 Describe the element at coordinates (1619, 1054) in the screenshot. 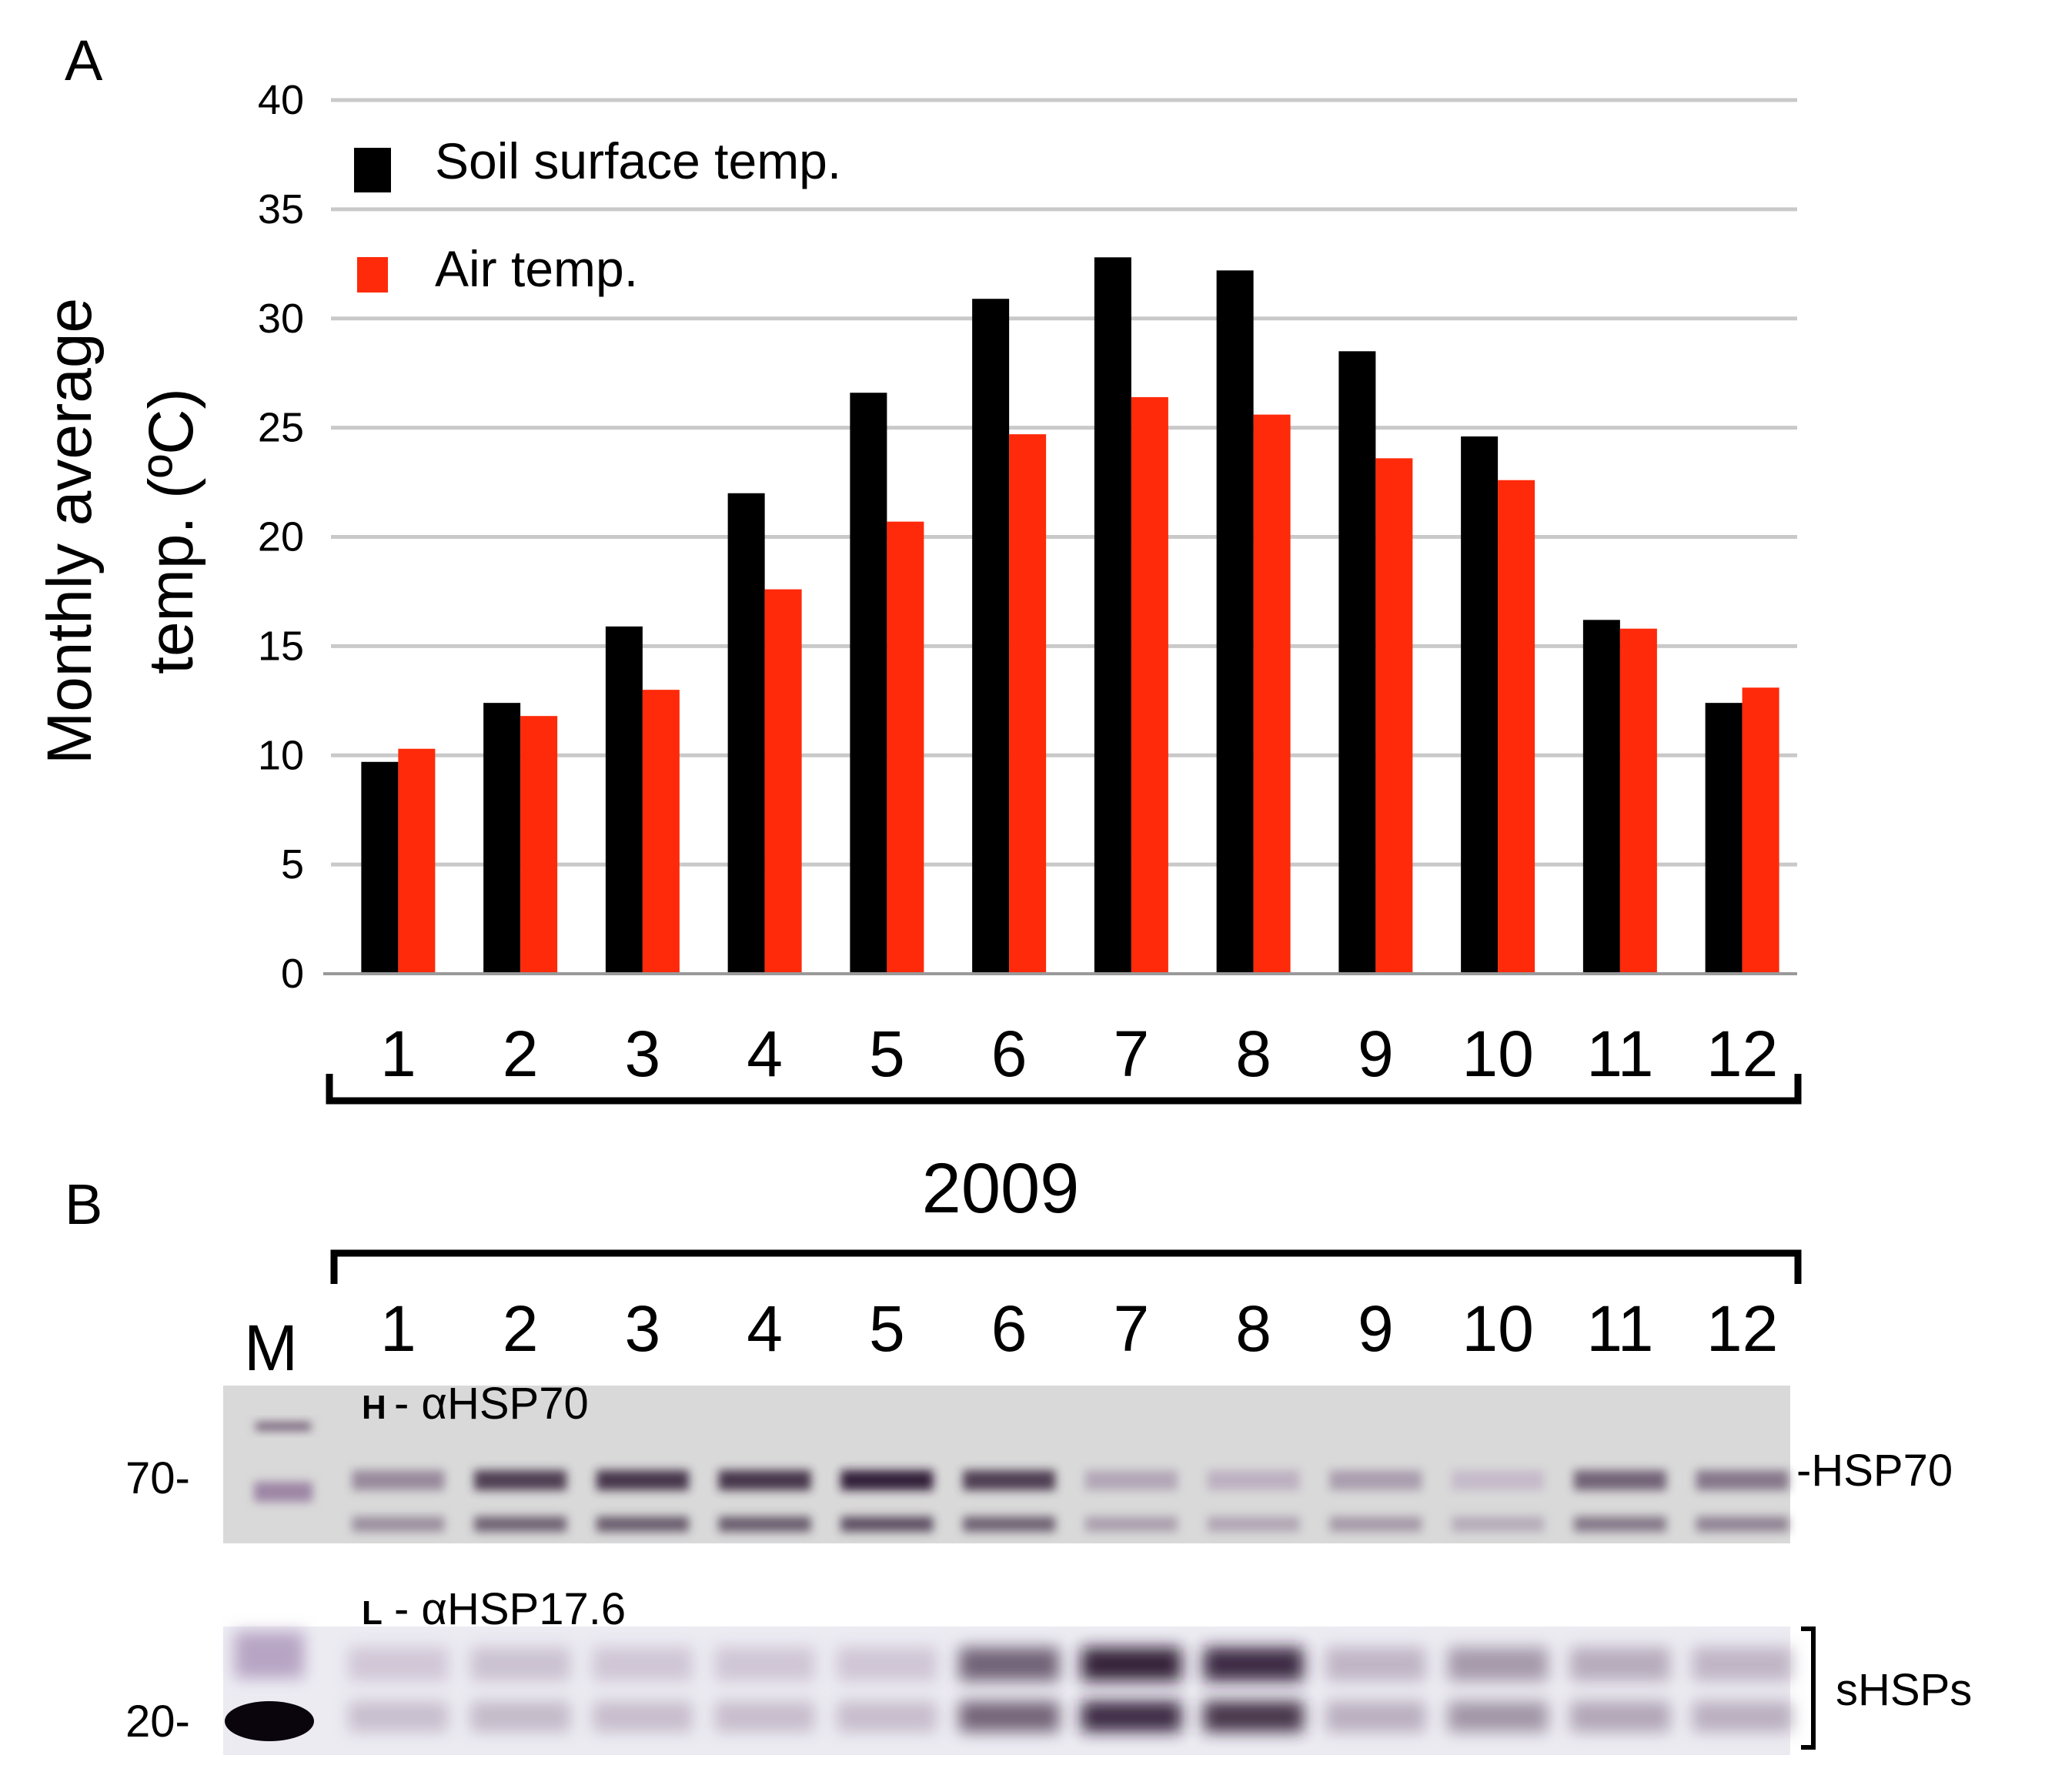

I see `x-category-label: 11` at that location.